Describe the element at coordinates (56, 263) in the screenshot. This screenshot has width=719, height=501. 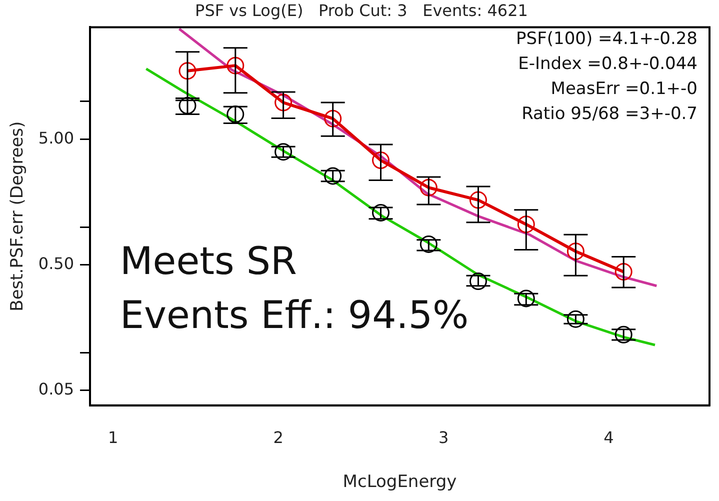
I see `y-tick-label: 0.50` at that location.